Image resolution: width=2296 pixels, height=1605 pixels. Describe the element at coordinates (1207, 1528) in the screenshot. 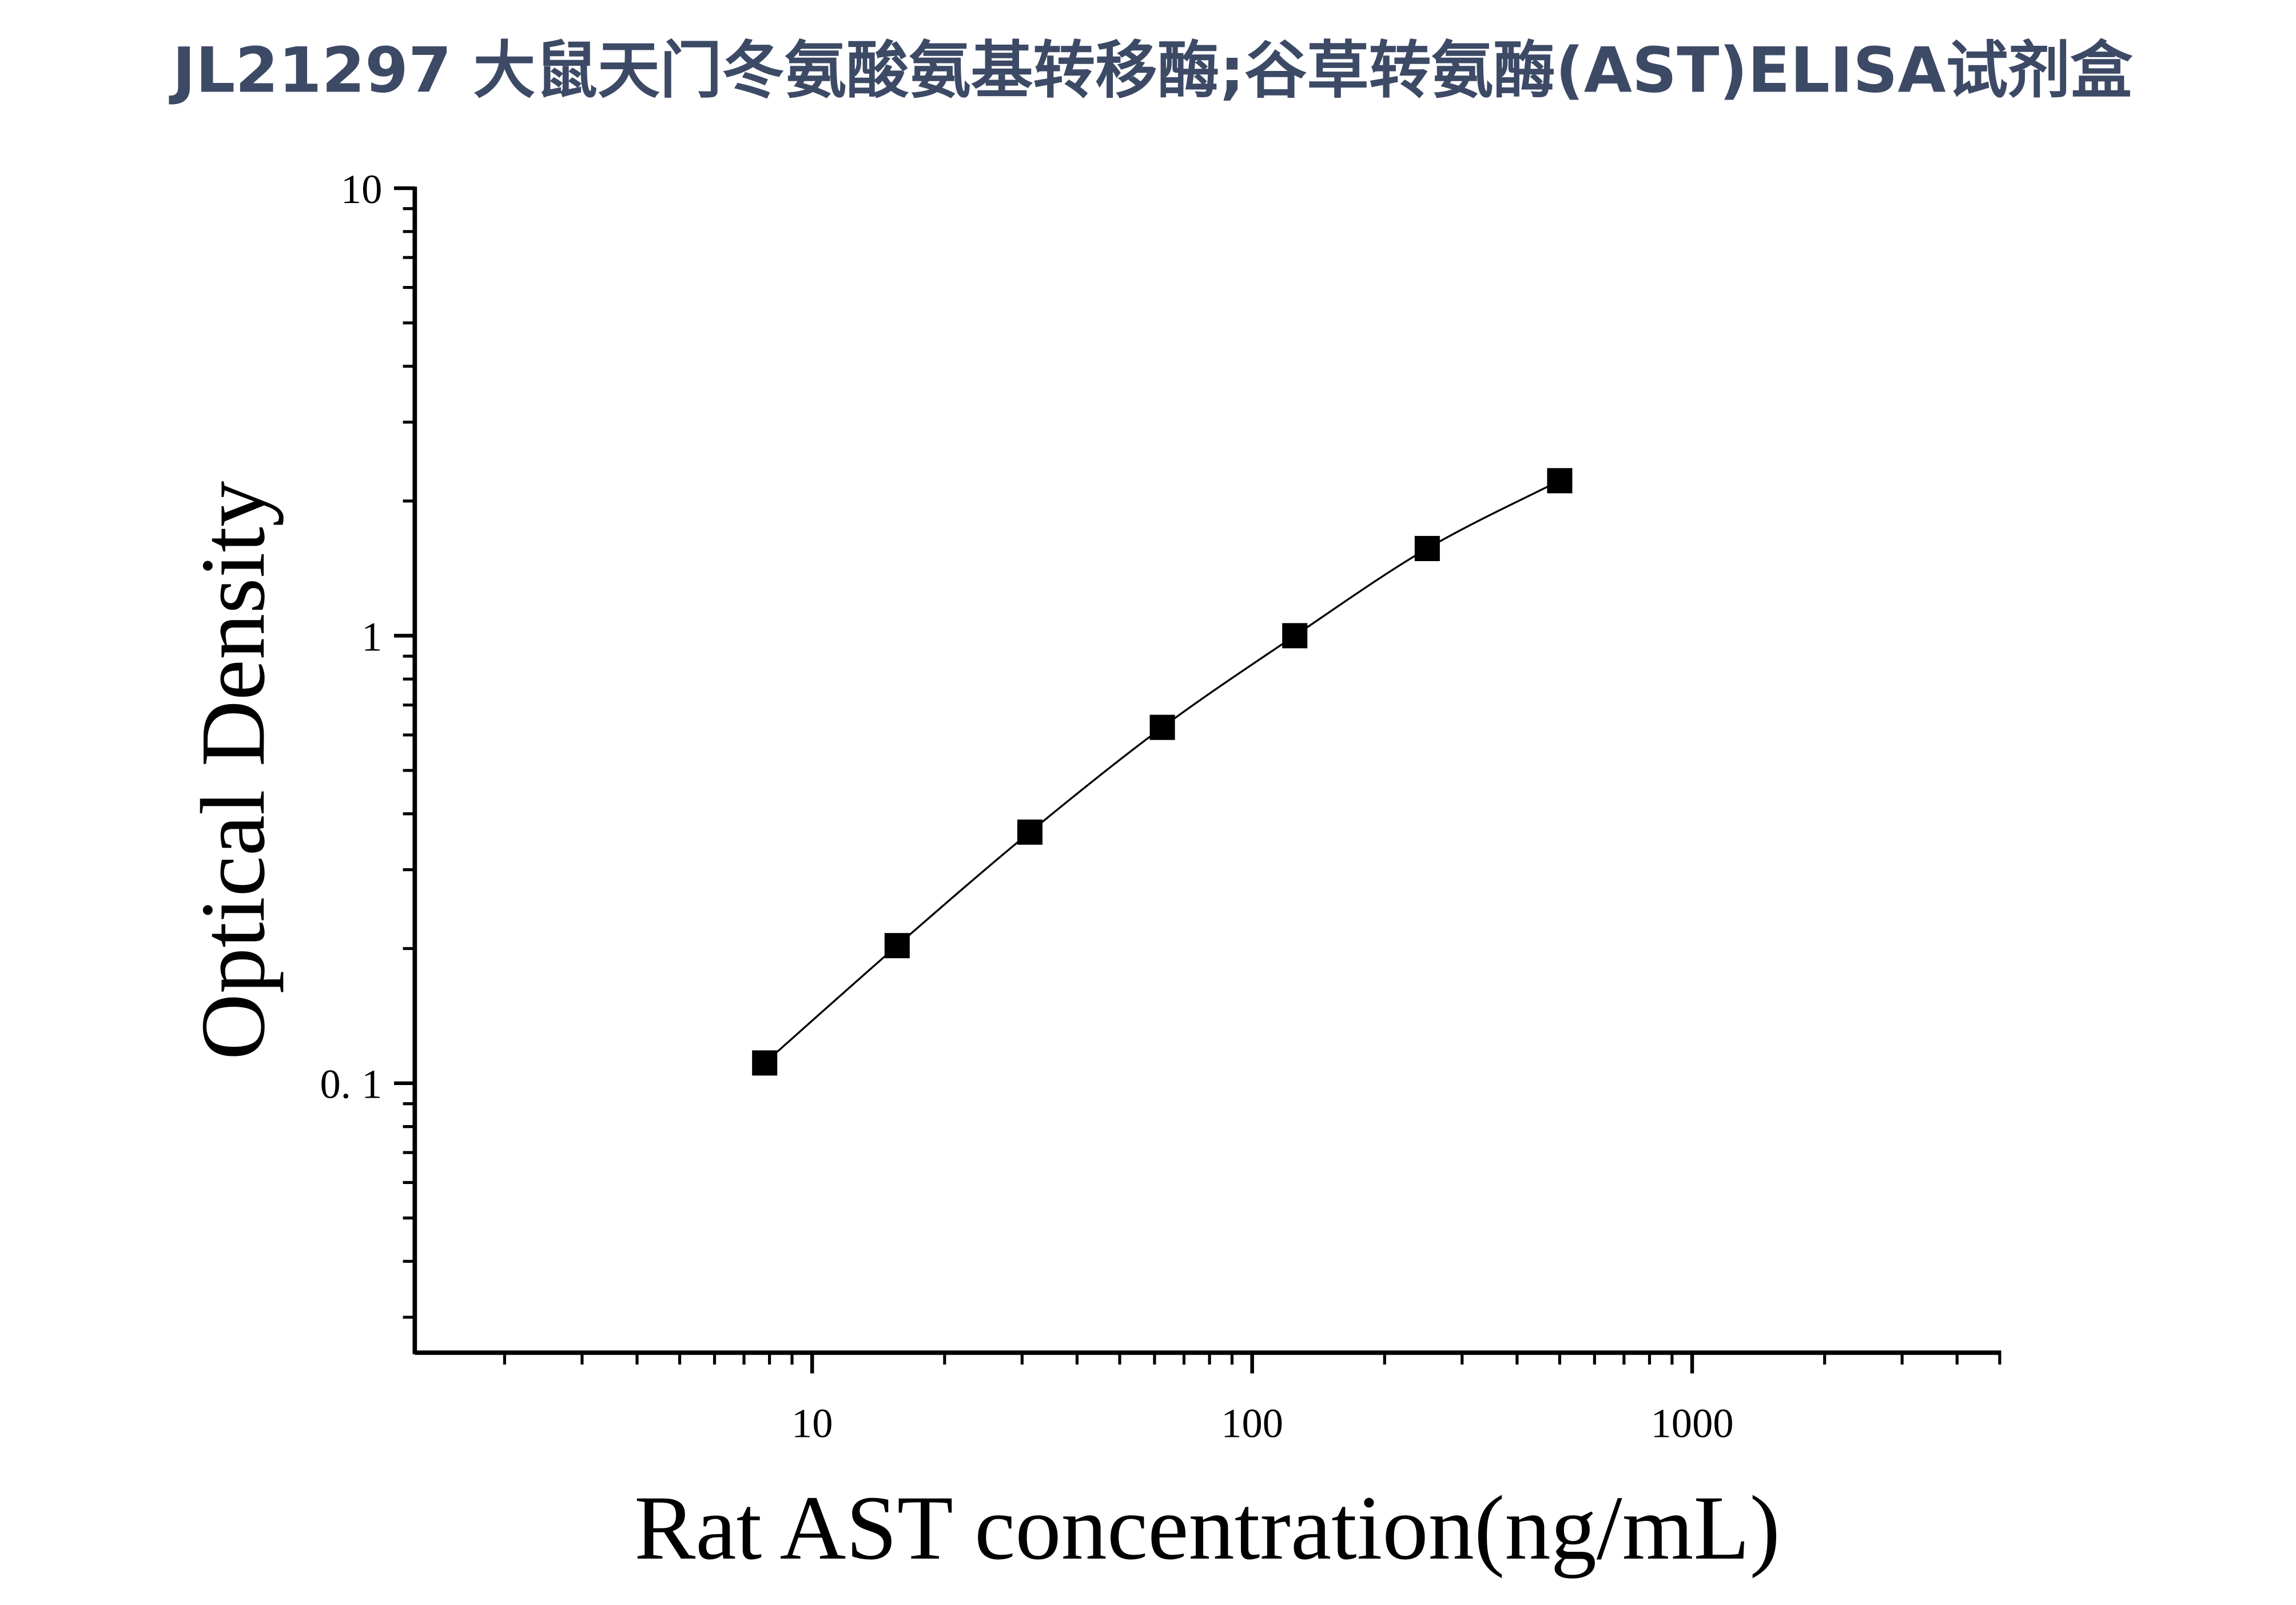

I see `x-axis-label: Rat AST concentration(ng/mL)` at that location.